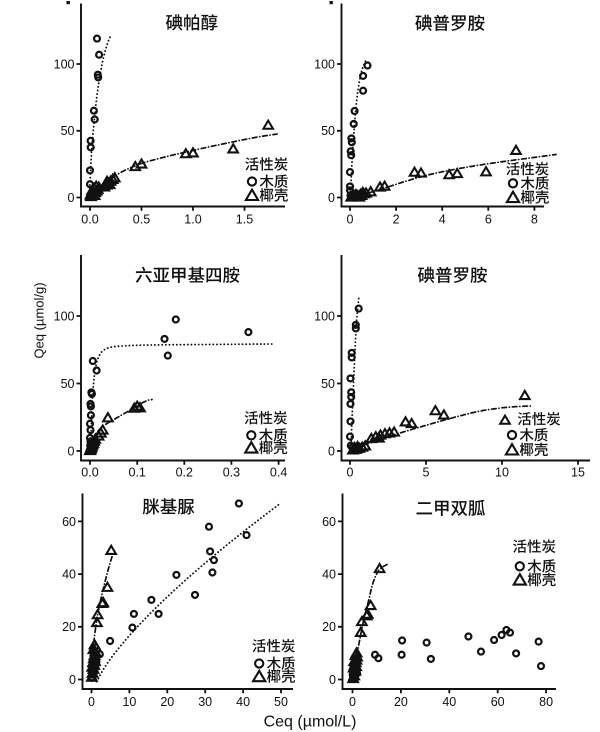 The height and width of the screenshot is (732, 600). I want to click on svg-text: 0.3, so click(231, 473).